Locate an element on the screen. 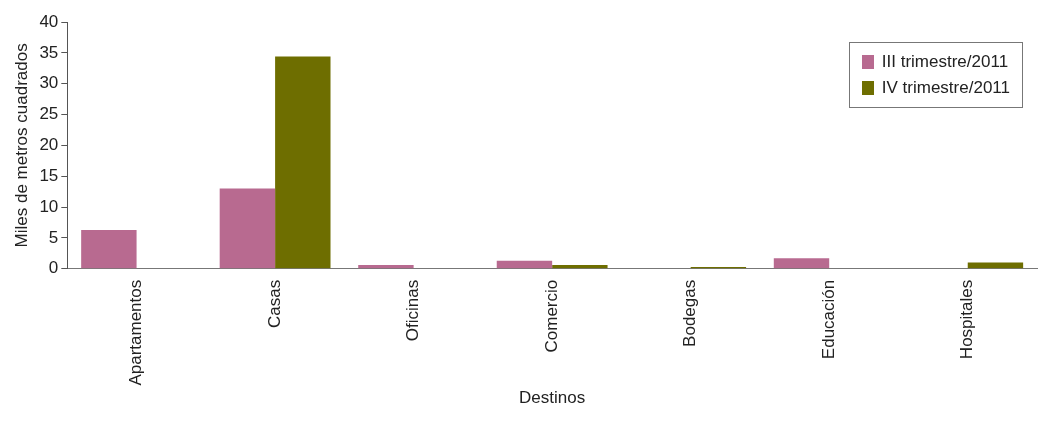 The height and width of the screenshot is (421, 1055). y-tick-label: 5 is located at coordinates (53, 237).